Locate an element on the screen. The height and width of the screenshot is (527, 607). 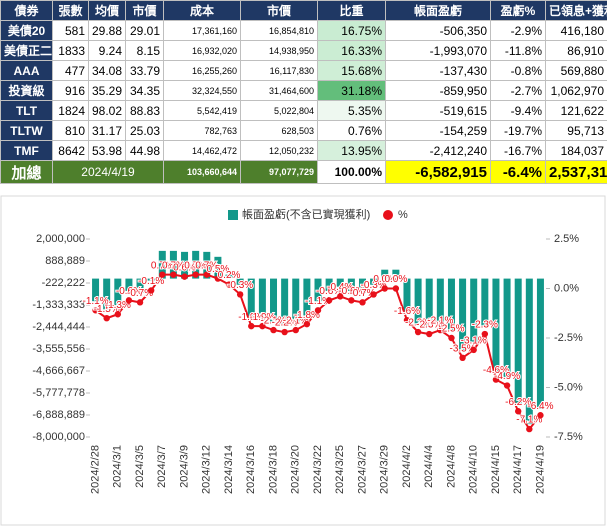
table-cell: 8642 is located at coordinates (70, 150).